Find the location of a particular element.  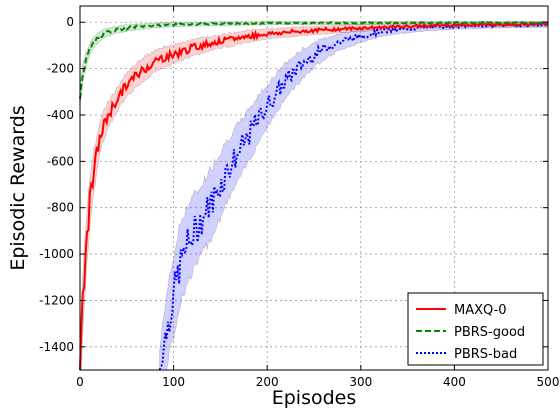

legend: MAXQ-0 PBRS-good PBRS-bad is located at coordinates (475, 329).